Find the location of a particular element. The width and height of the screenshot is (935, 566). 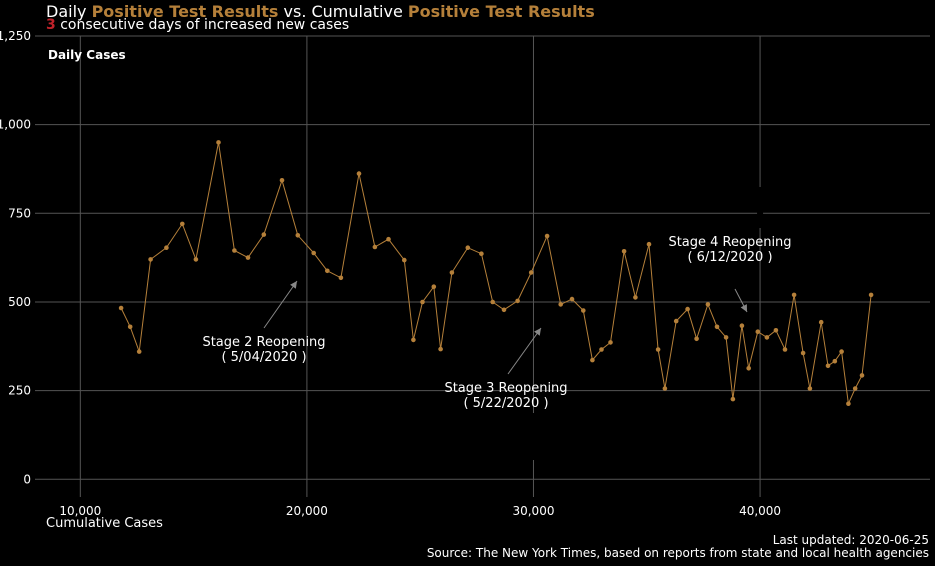

annotation-label: Stage 2 Reopening is located at coordinates (263, 342).